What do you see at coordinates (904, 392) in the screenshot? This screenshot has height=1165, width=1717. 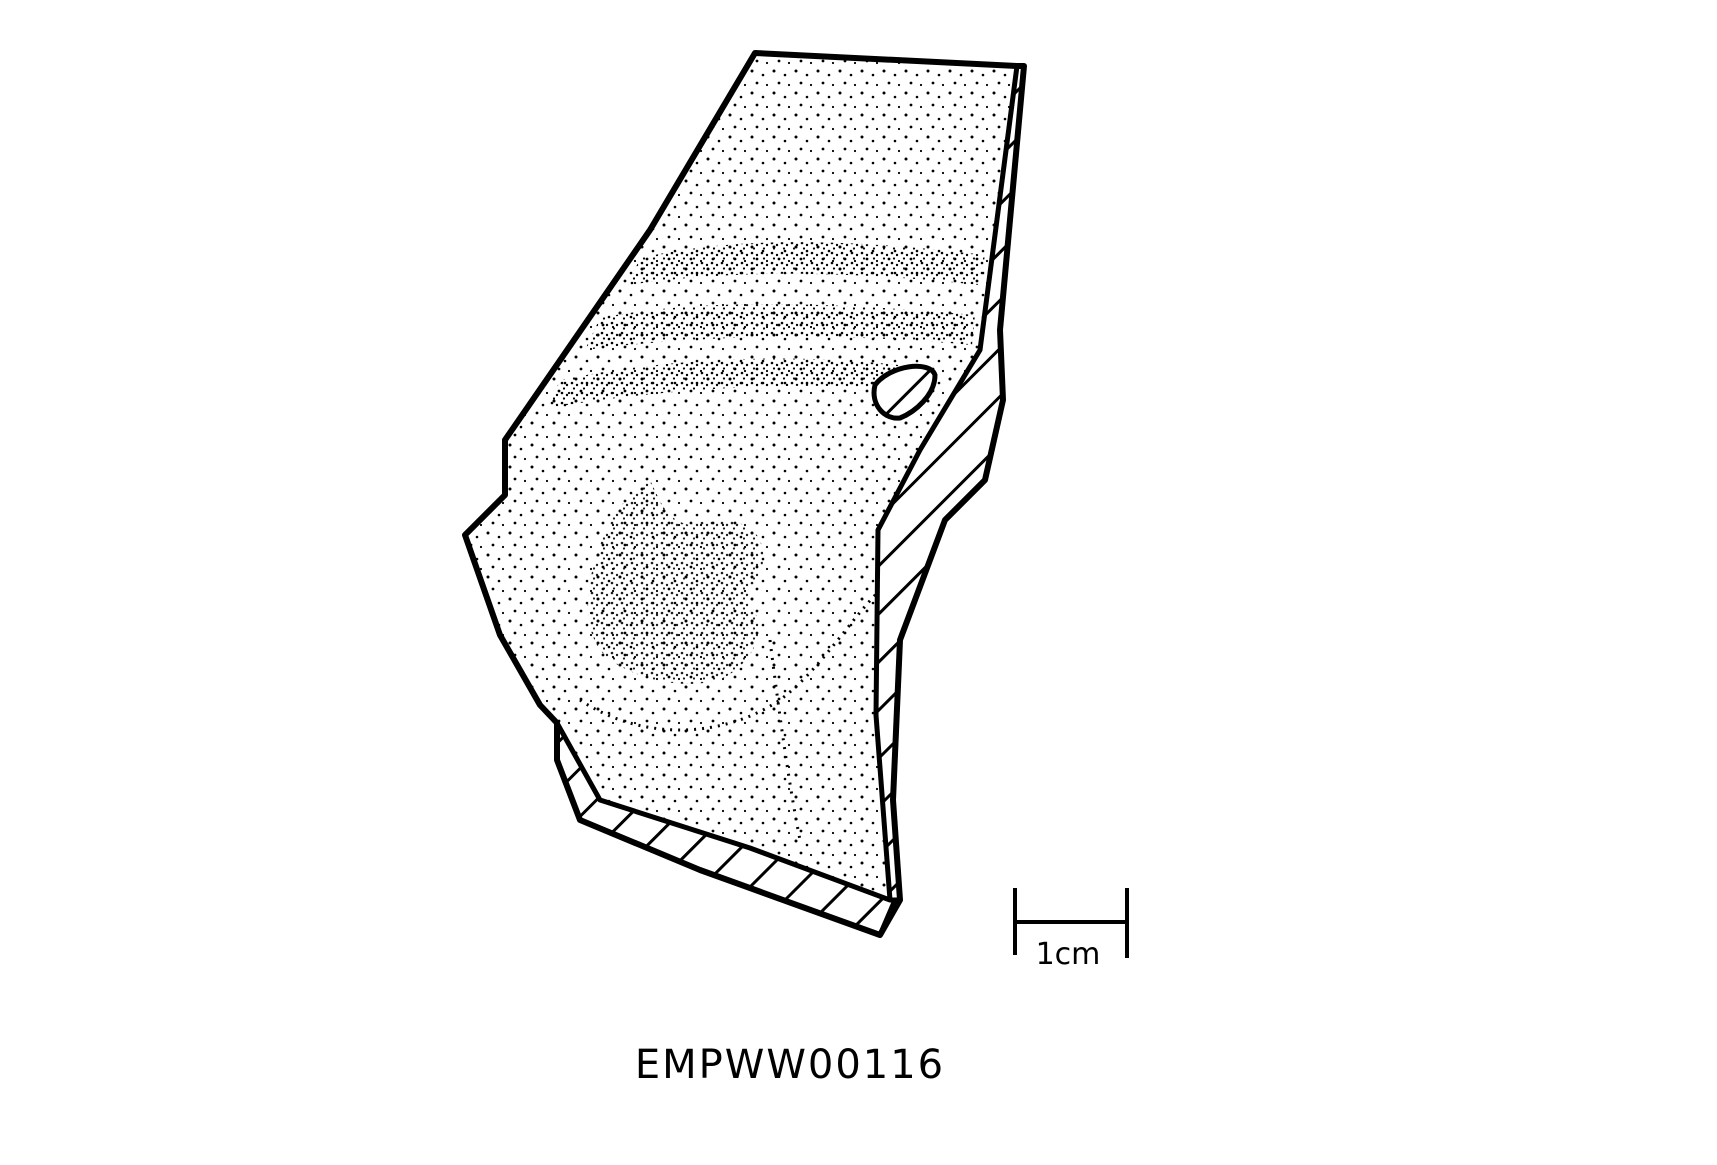 I see `inclusion-section` at bounding box center [904, 392].